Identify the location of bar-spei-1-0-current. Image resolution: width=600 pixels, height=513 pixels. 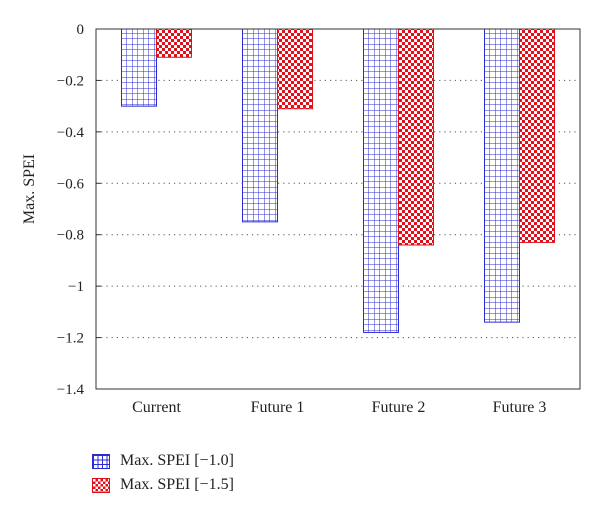
(139, 67).